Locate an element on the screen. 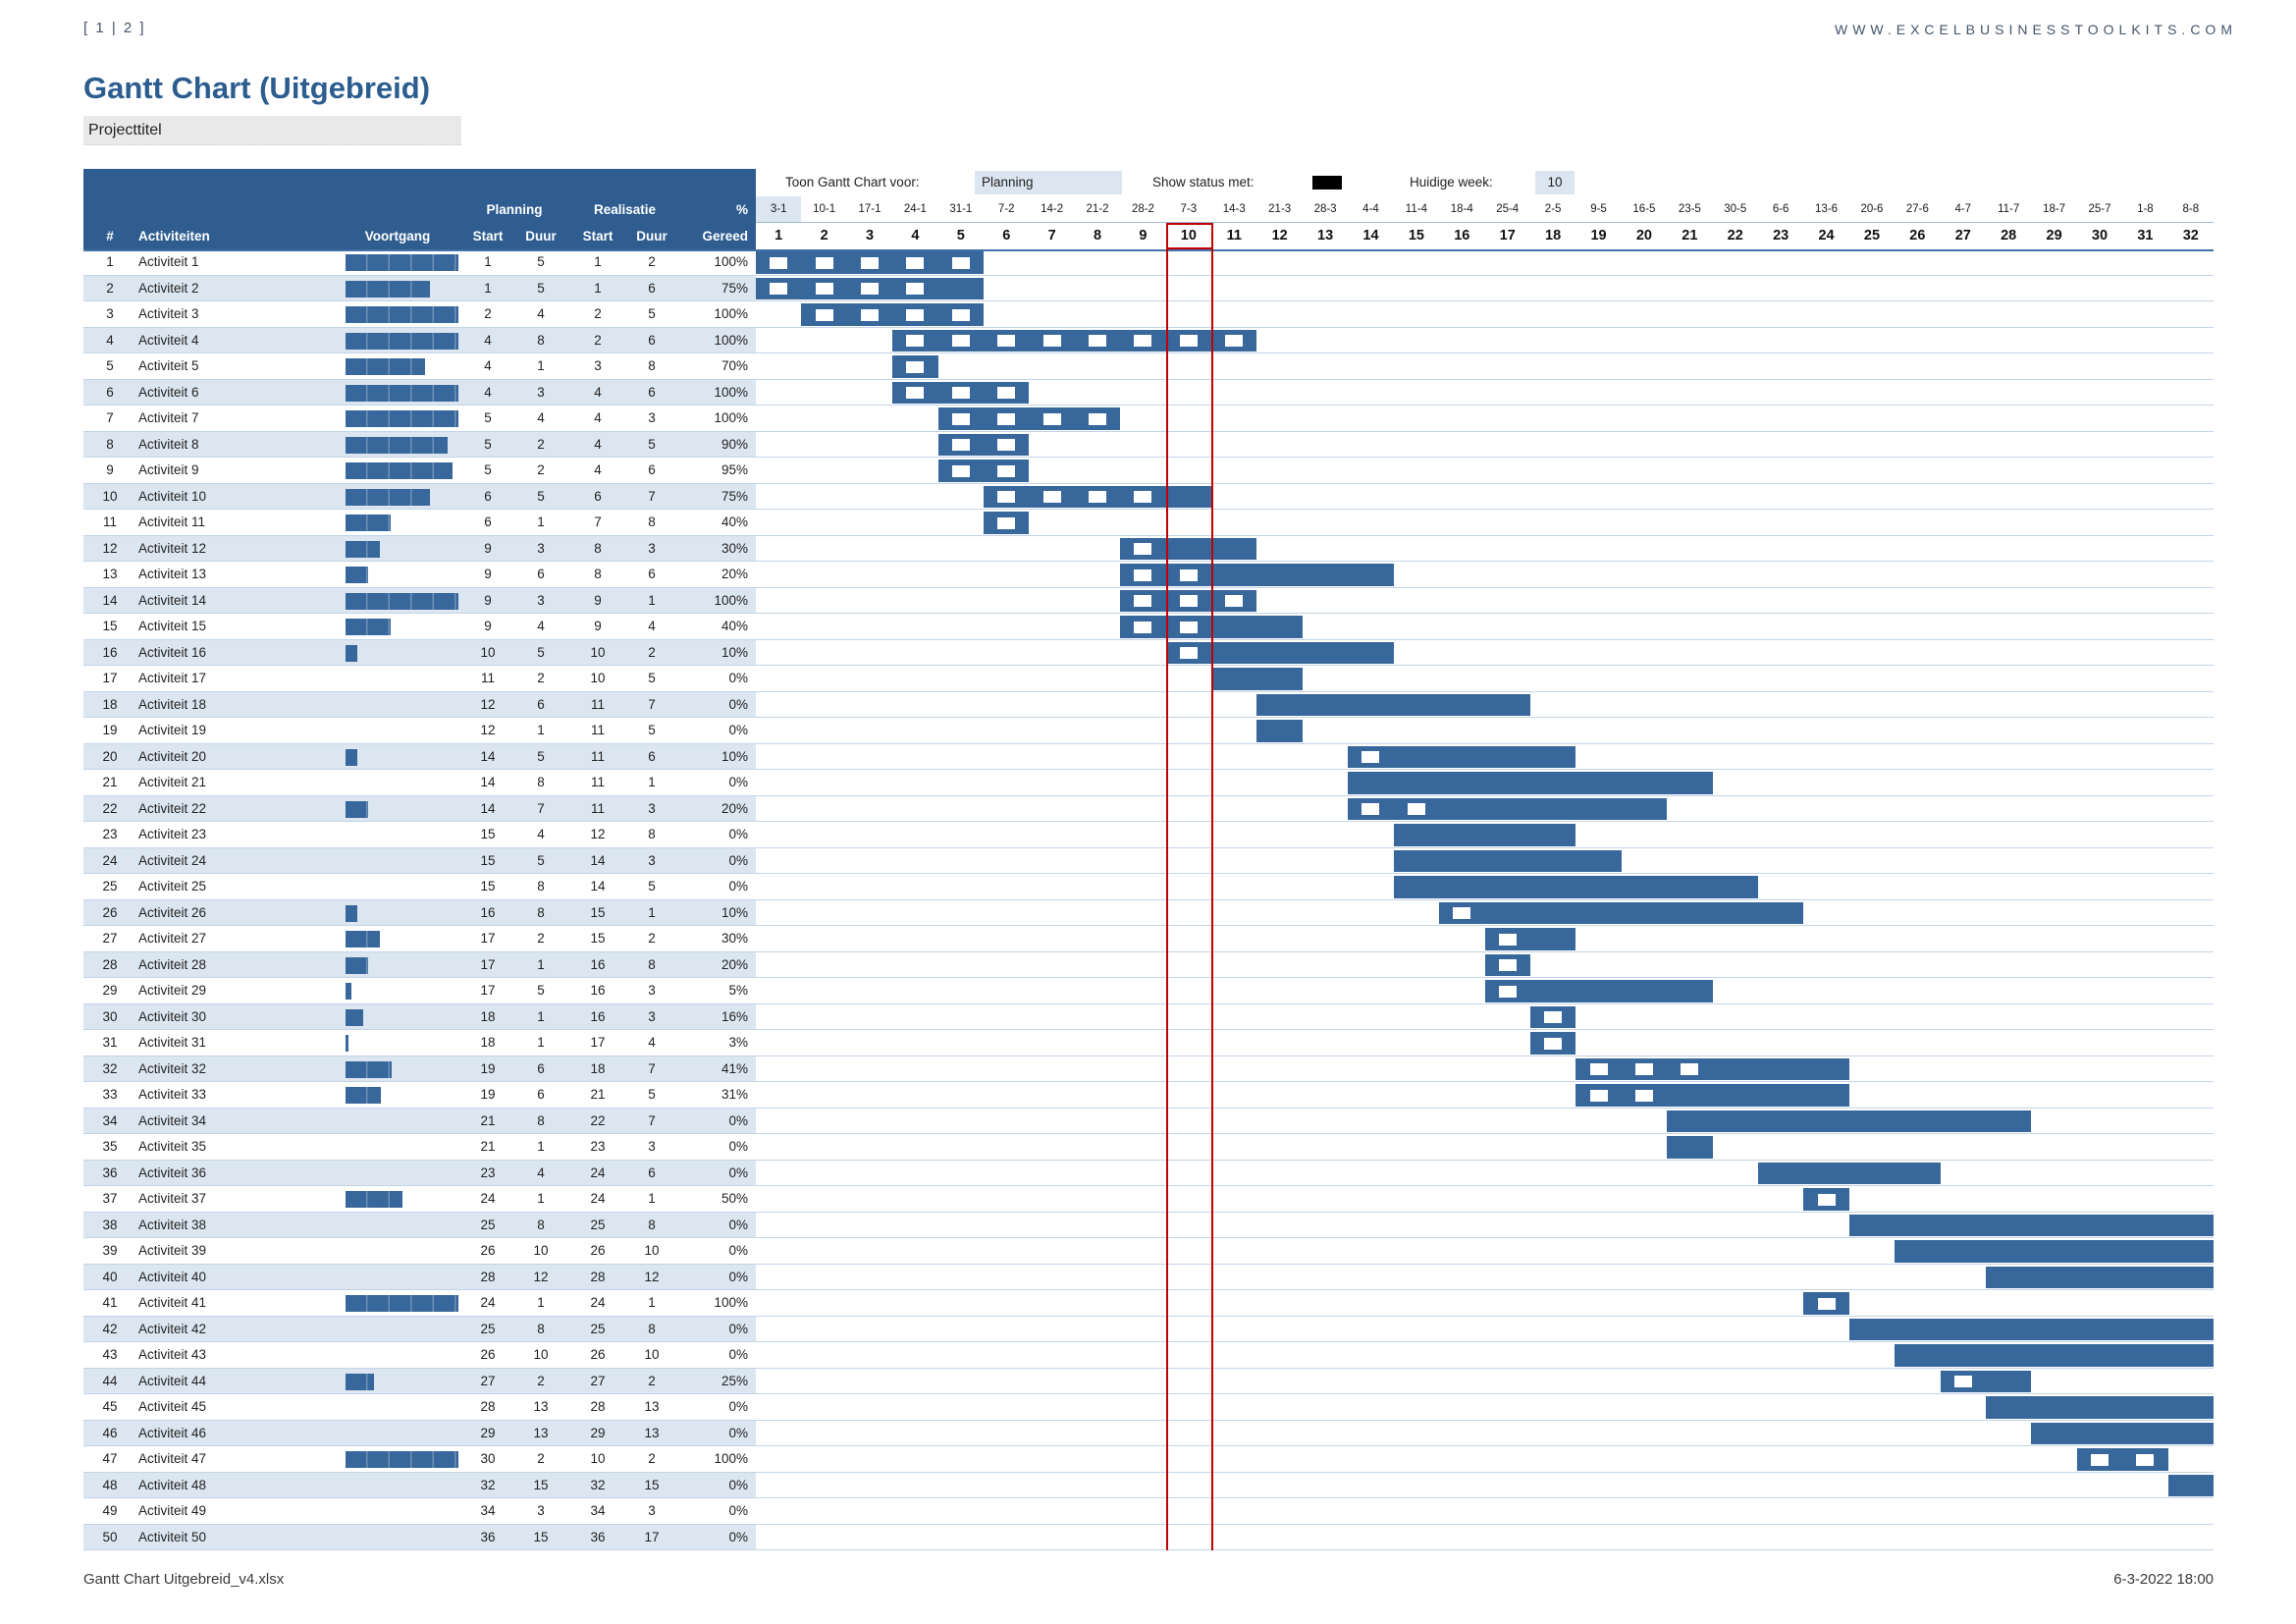 The image size is (2296, 1624). website-url: WWW.EXCELBUSINESSTOOLKITS.COM is located at coordinates (2036, 29).